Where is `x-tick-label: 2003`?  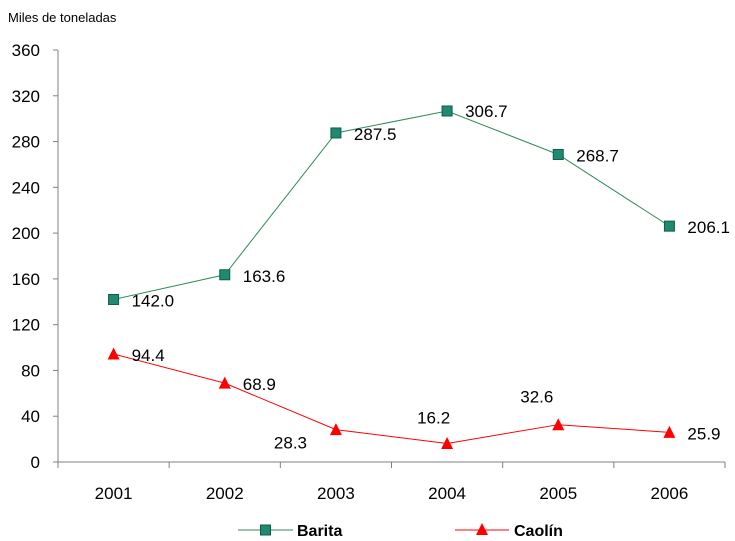 x-tick-label: 2003 is located at coordinates (336, 493).